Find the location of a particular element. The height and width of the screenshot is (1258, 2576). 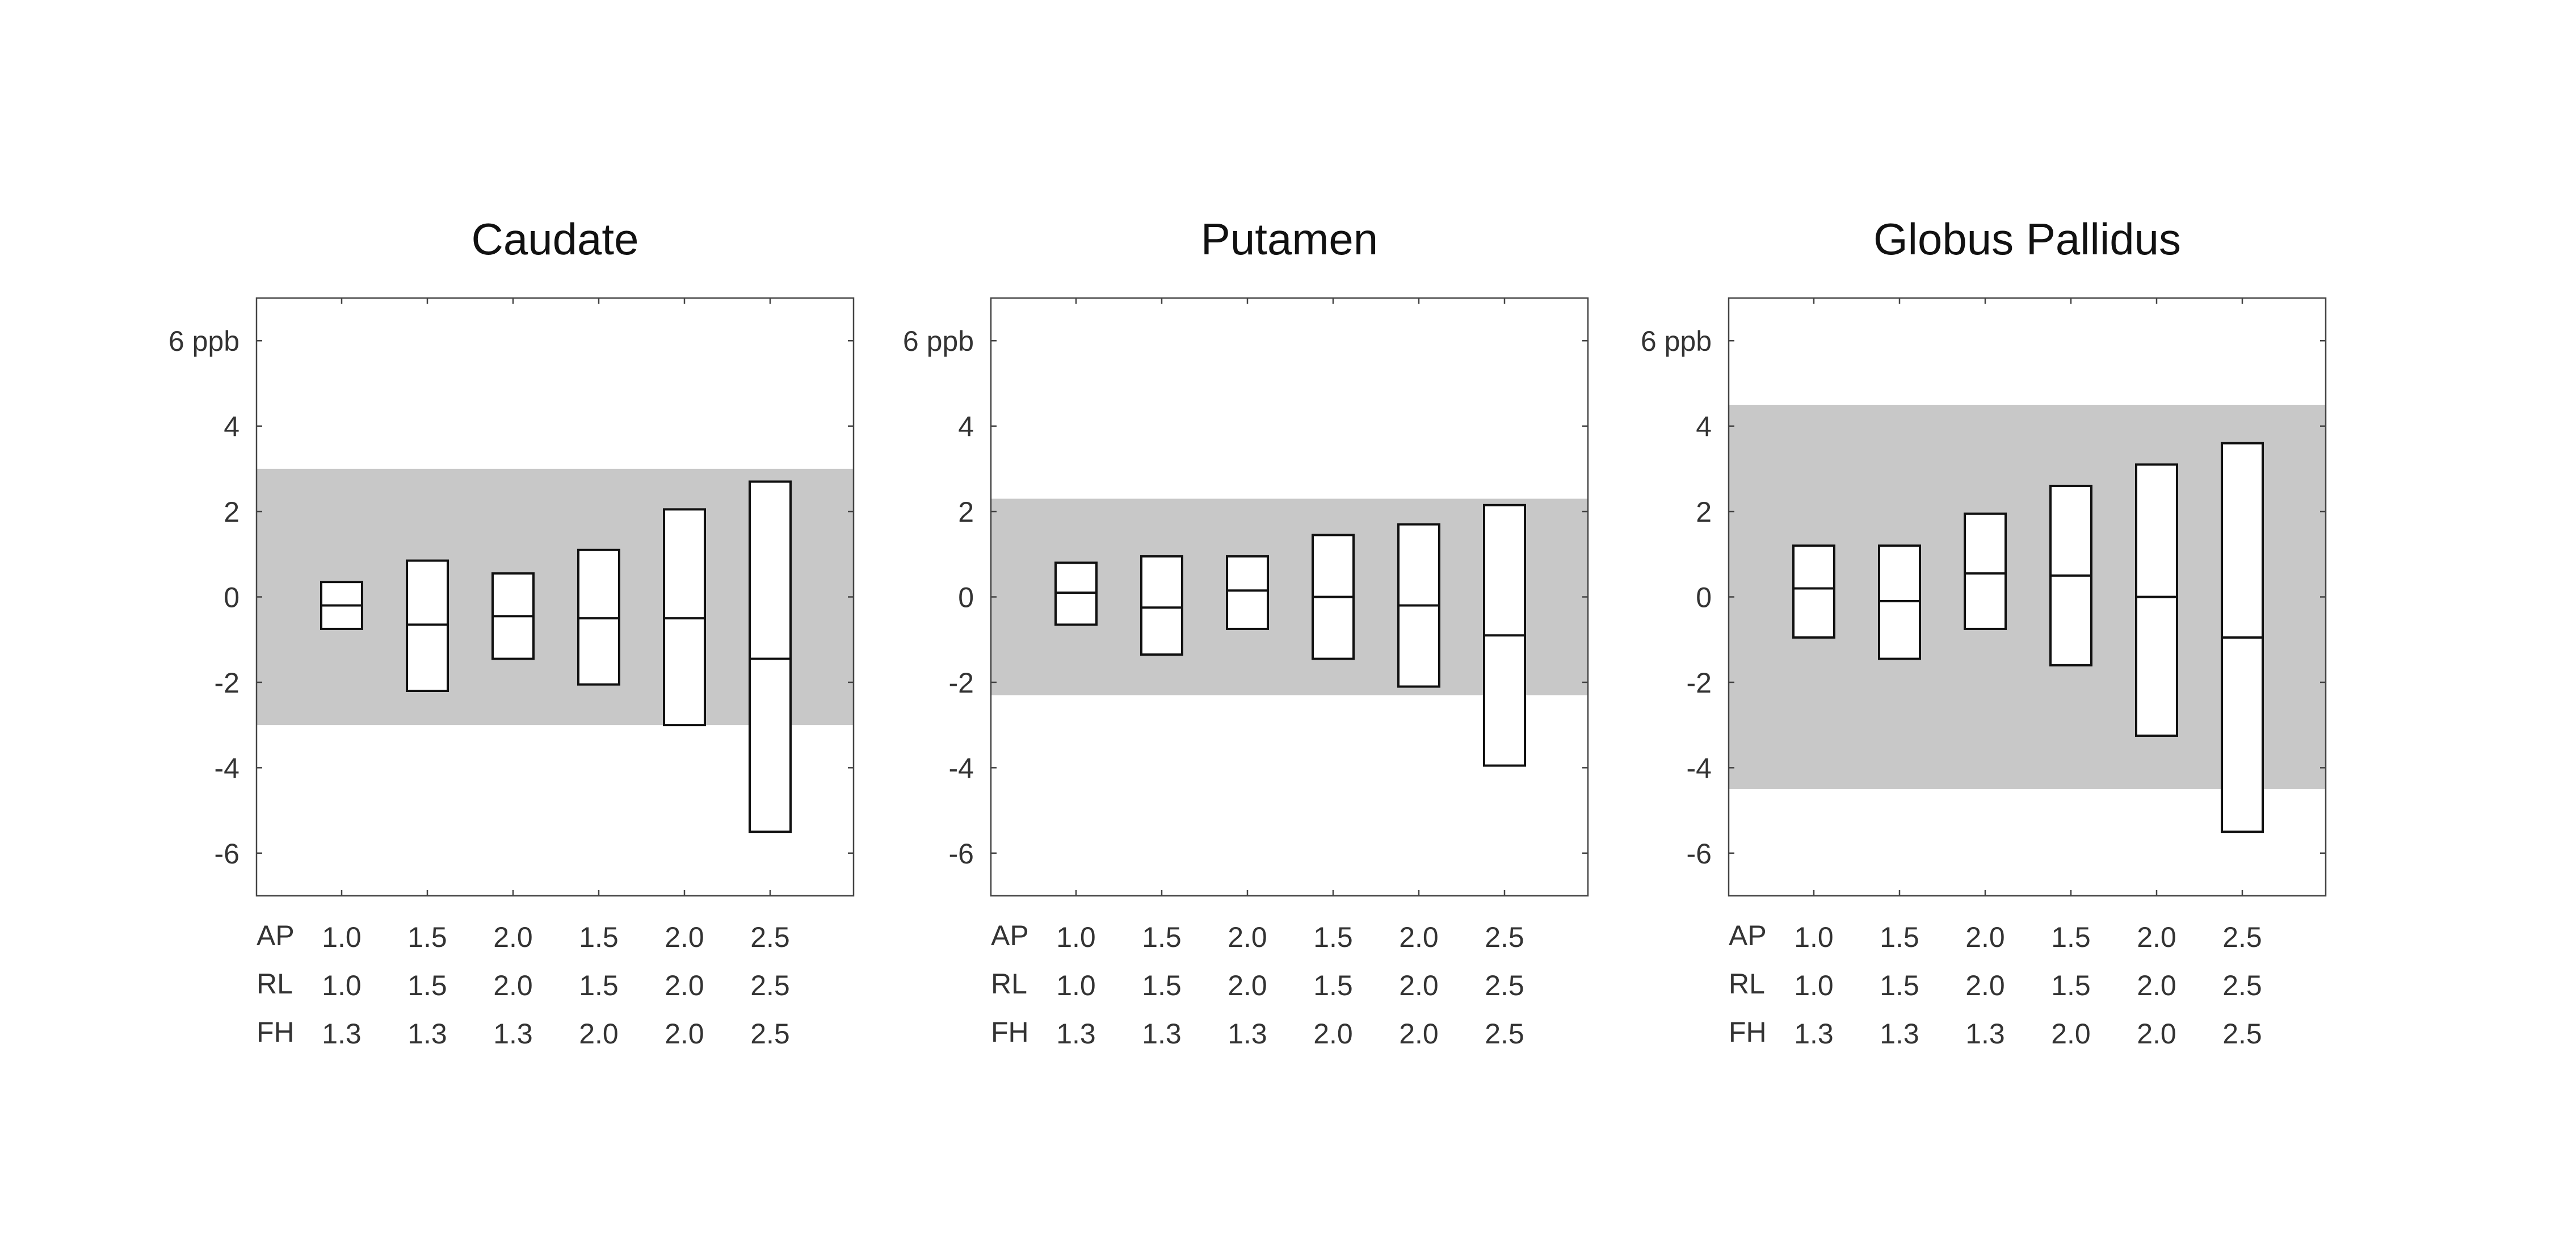

panel-title: Putamen is located at coordinates (1289, 239).